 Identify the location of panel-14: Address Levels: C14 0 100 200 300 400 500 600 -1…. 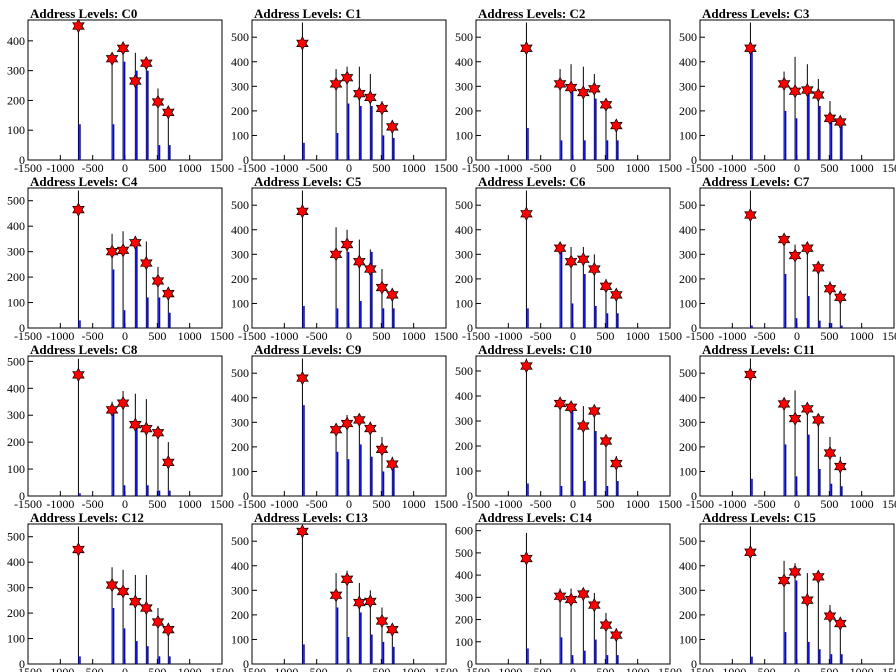
(568, 591).